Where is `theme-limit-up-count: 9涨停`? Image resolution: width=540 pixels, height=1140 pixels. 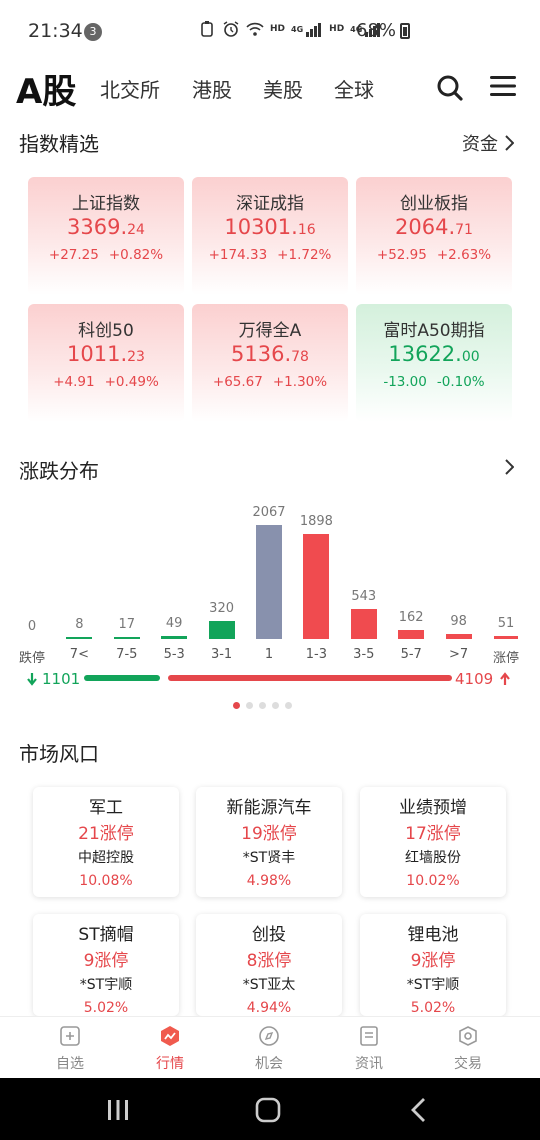 theme-limit-up-count: 9涨停 is located at coordinates (433, 961).